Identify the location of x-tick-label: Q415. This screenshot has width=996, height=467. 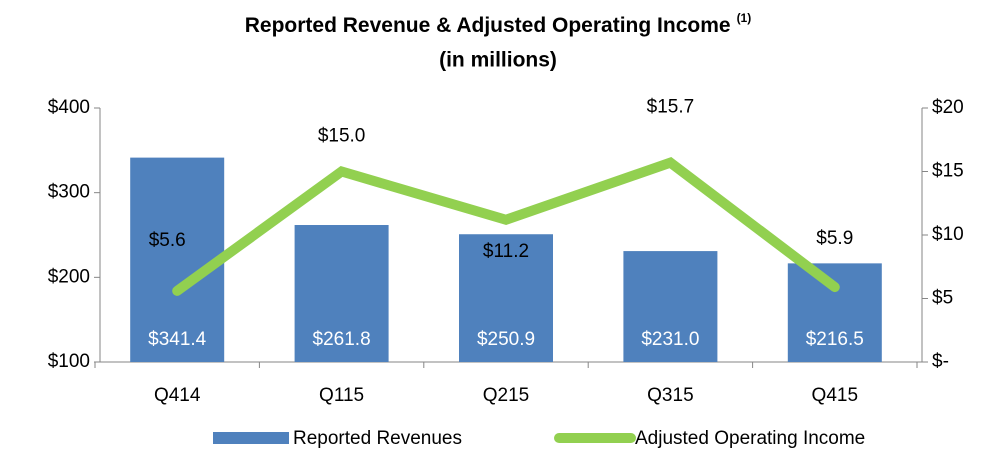
(835, 395).